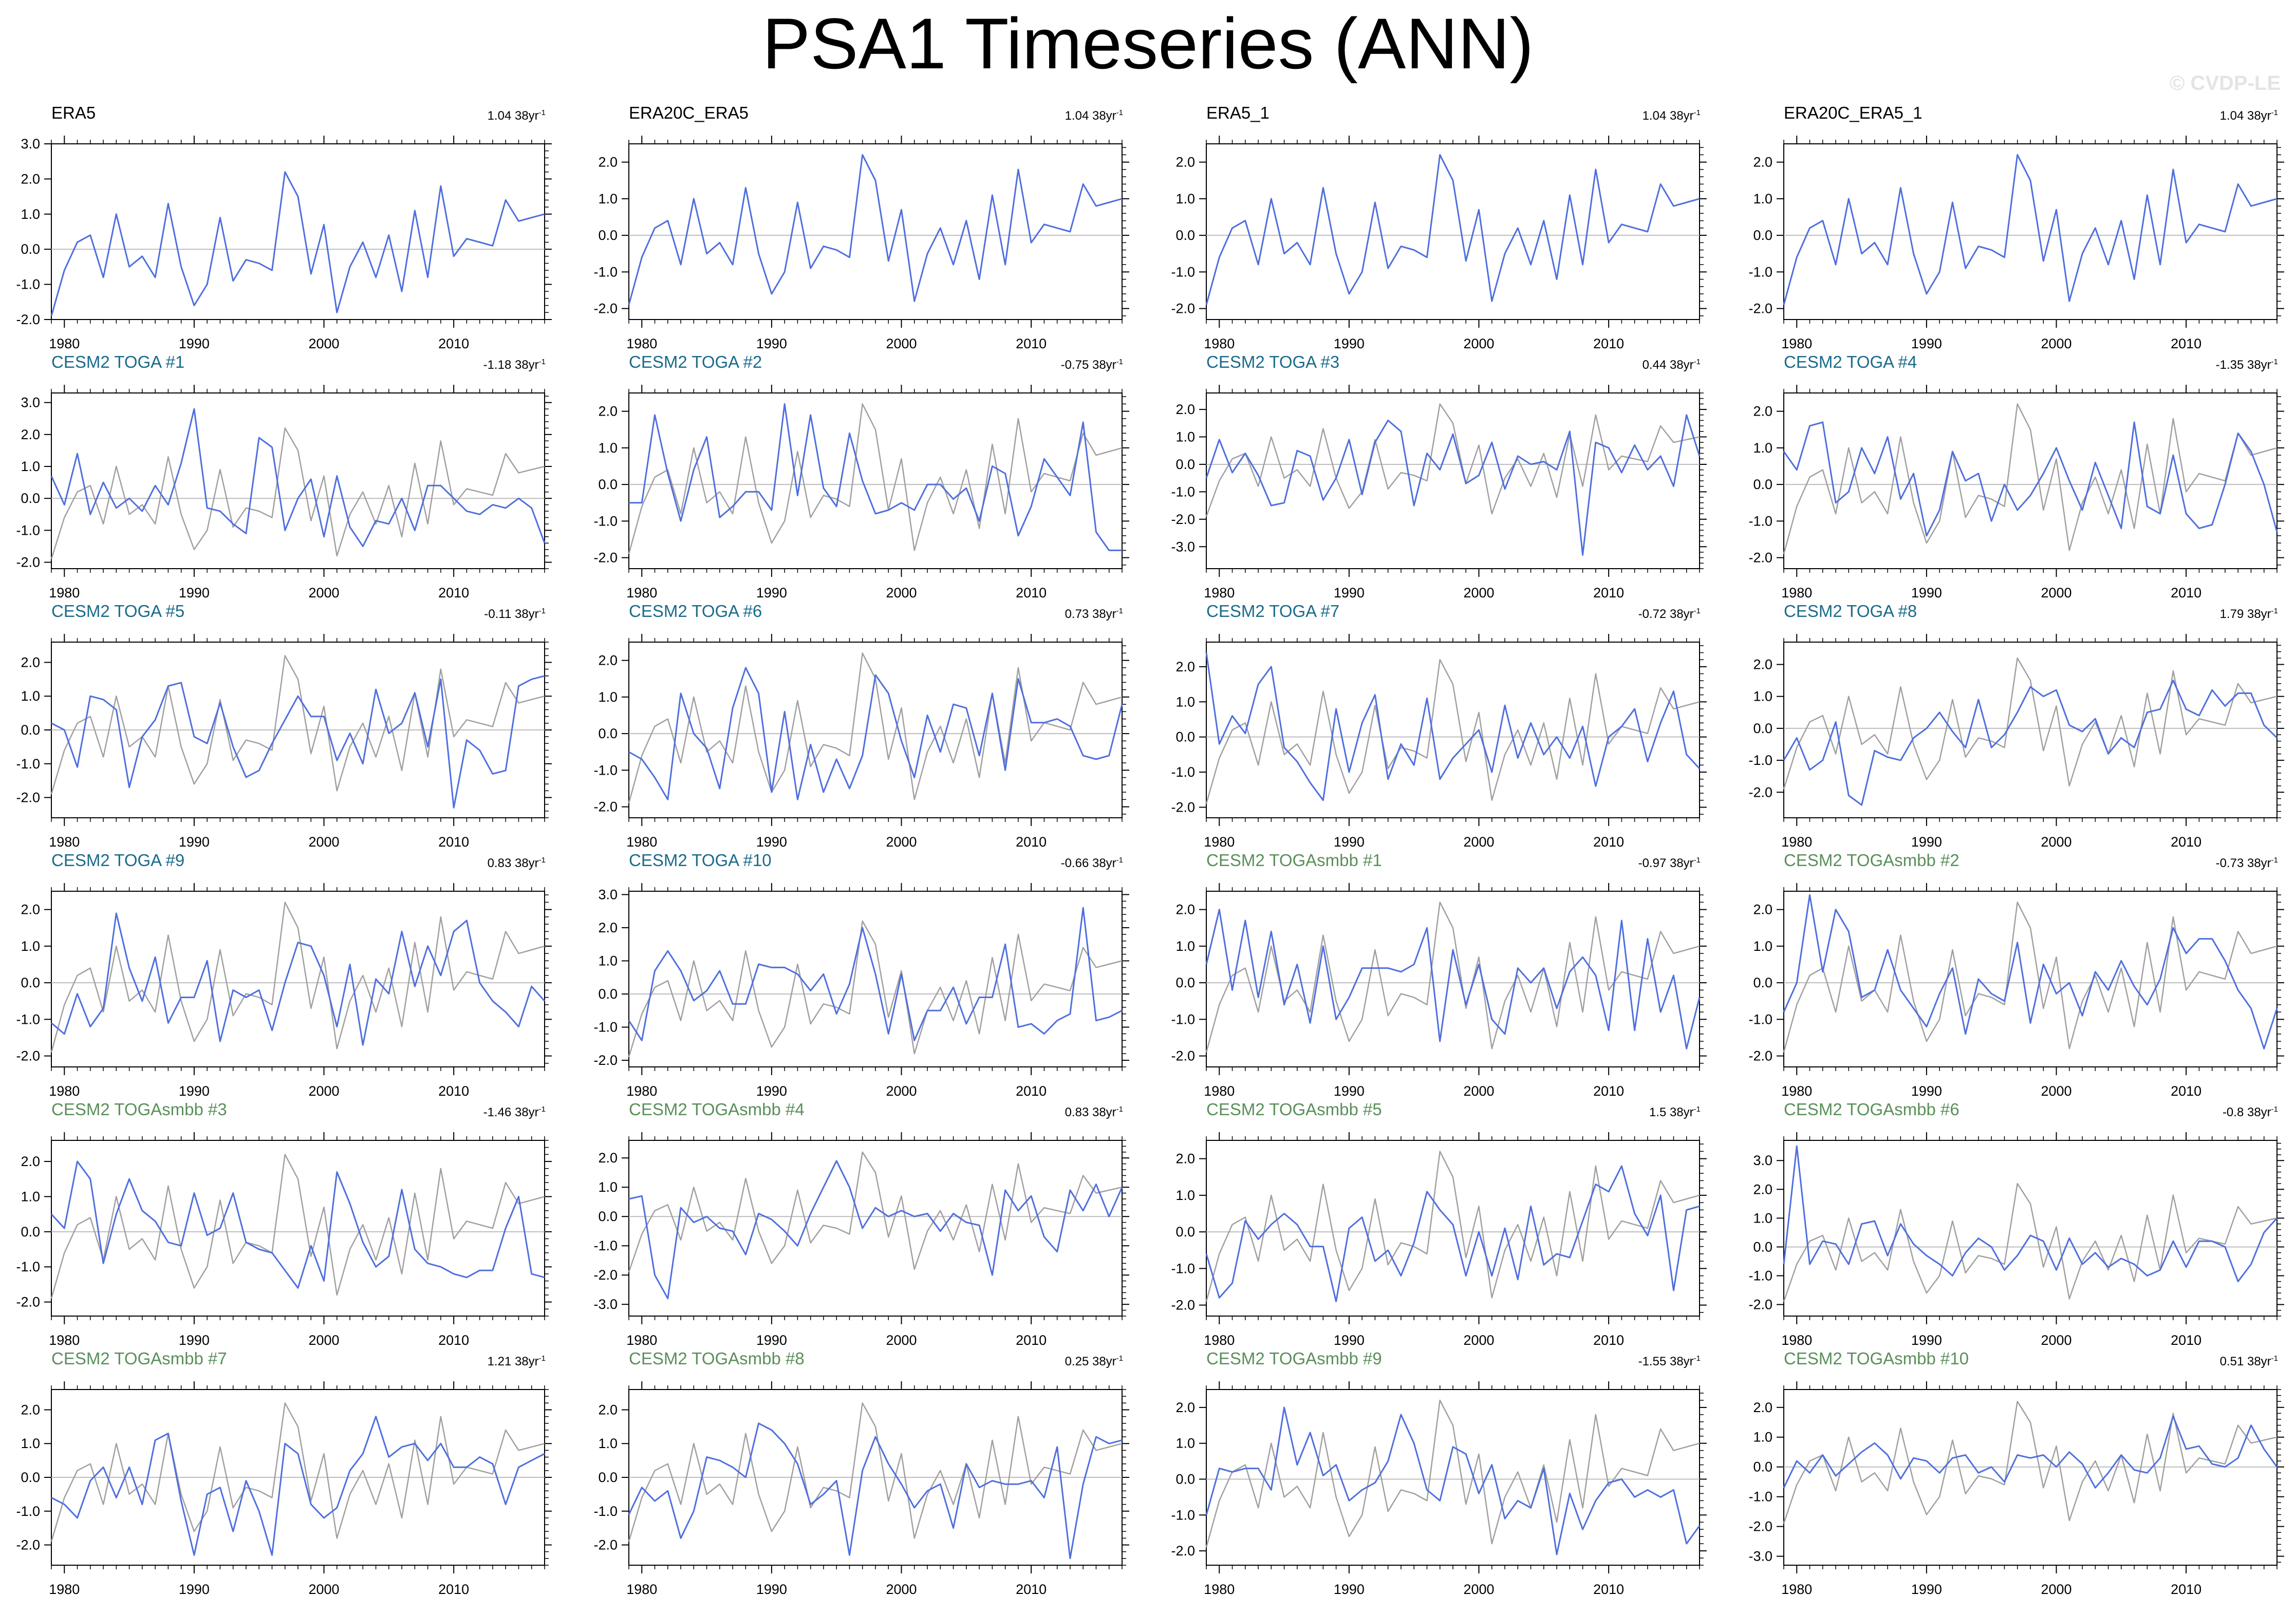 The height and width of the screenshot is (1614, 2296). Describe the element at coordinates (1876, 1358) in the screenshot. I see `panel-title: CESM2 TOGAsmbb #10` at that location.